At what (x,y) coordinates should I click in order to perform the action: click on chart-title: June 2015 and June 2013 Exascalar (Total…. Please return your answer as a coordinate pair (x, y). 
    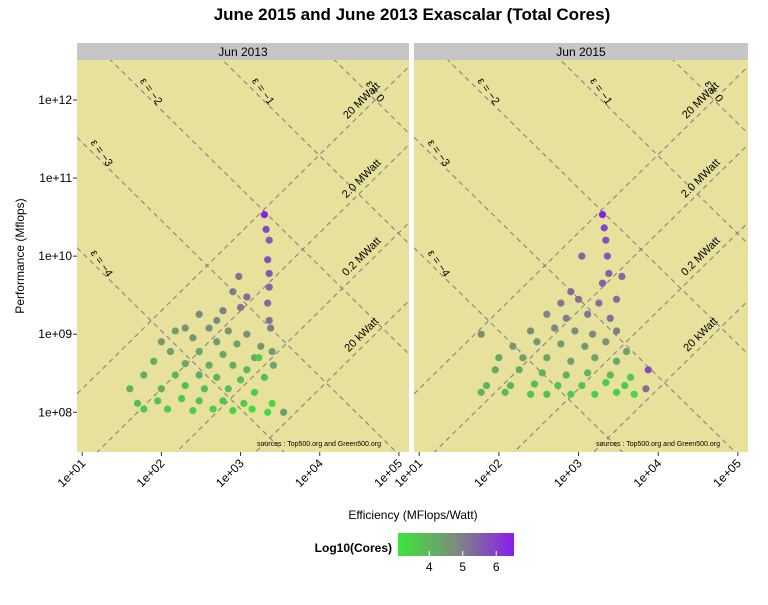
    Looking at the image, I should click on (412, 14).